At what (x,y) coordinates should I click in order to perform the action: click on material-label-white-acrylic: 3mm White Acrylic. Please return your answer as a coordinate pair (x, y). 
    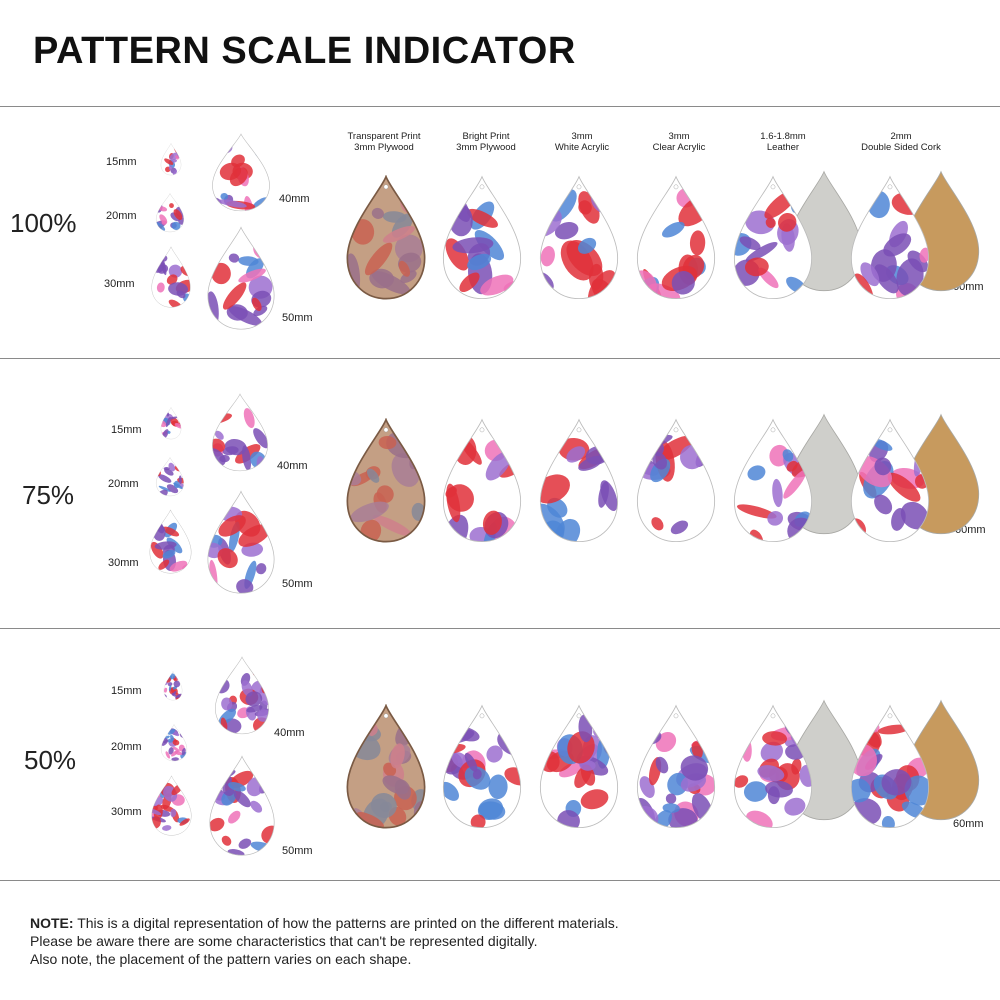
    Looking at the image, I should click on (582, 142).